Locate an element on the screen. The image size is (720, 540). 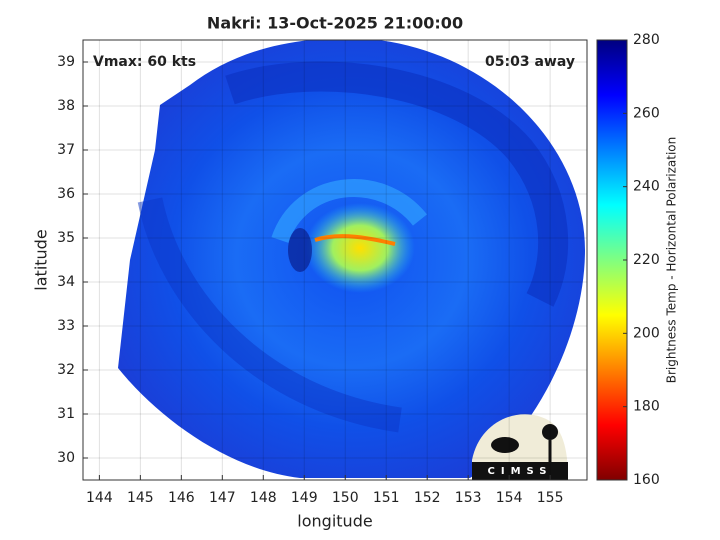
y-tick-label: 39 is located at coordinates (66, 62).